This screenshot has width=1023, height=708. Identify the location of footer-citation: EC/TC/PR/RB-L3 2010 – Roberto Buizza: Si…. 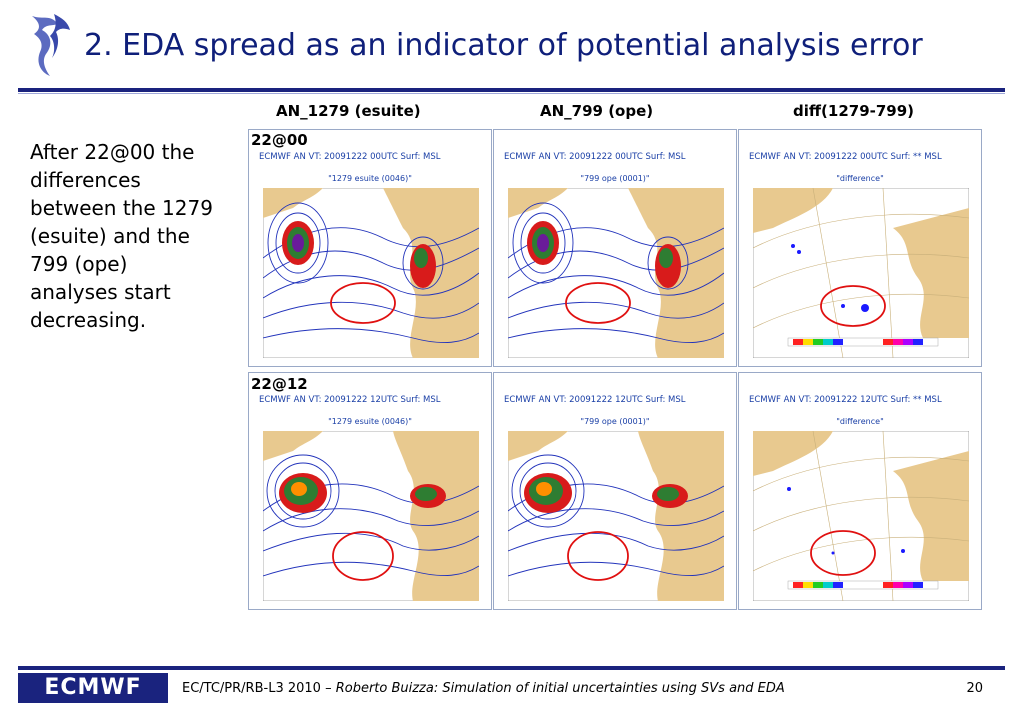
(483, 688).